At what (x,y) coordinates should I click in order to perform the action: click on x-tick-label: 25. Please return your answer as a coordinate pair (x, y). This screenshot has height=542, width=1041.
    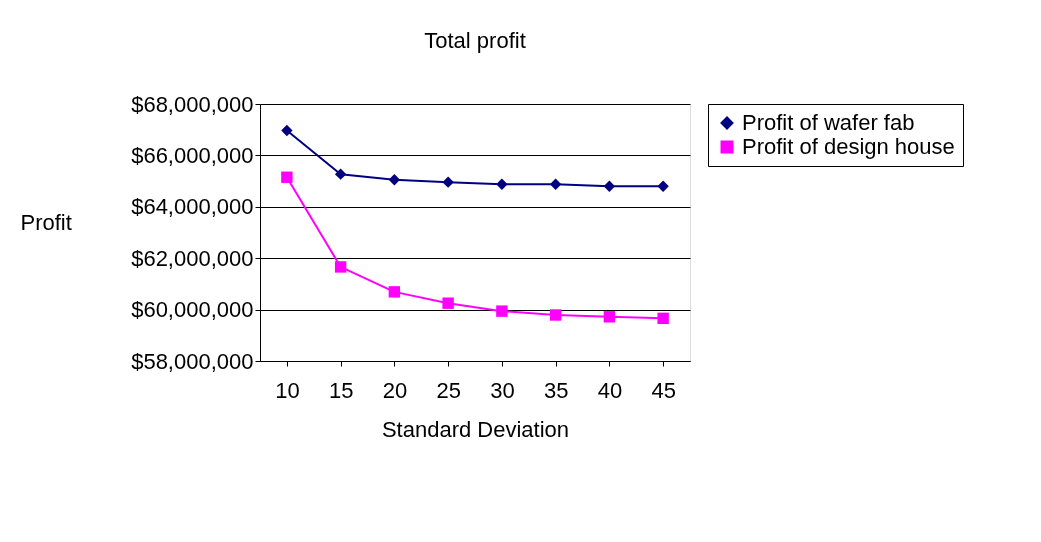
    Looking at the image, I should click on (448, 390).